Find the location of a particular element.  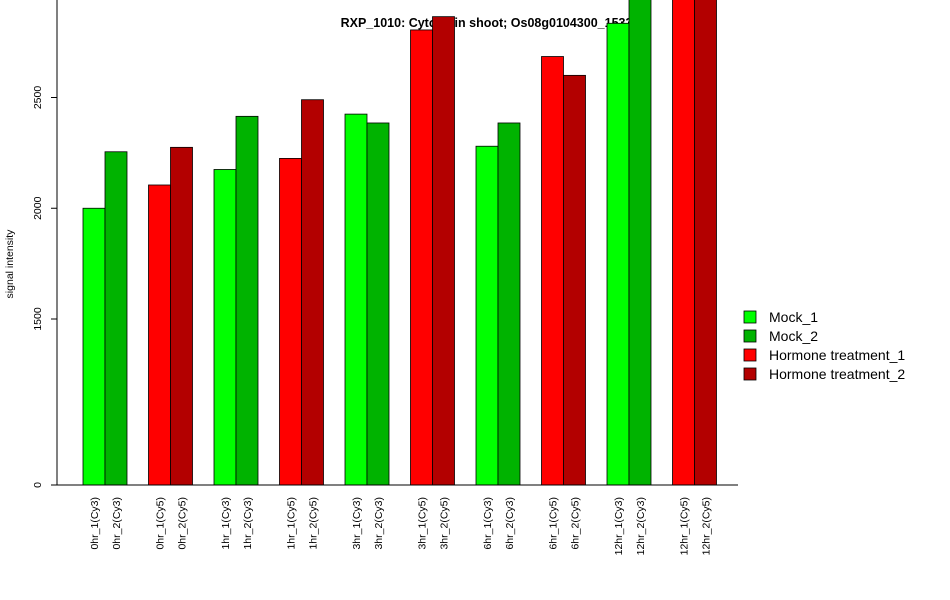

x-tick-label: 0hr_2(Cy5) is located at coordinates (183, 523).